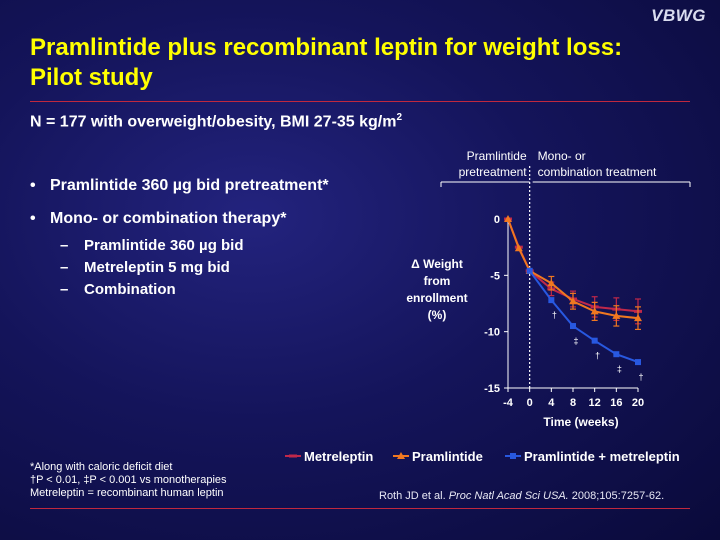 The height and width of the screenshot is (540, 720). Describe the element at coordinates (360, 508) in the screenshot. I see `footer-divider` at that location.